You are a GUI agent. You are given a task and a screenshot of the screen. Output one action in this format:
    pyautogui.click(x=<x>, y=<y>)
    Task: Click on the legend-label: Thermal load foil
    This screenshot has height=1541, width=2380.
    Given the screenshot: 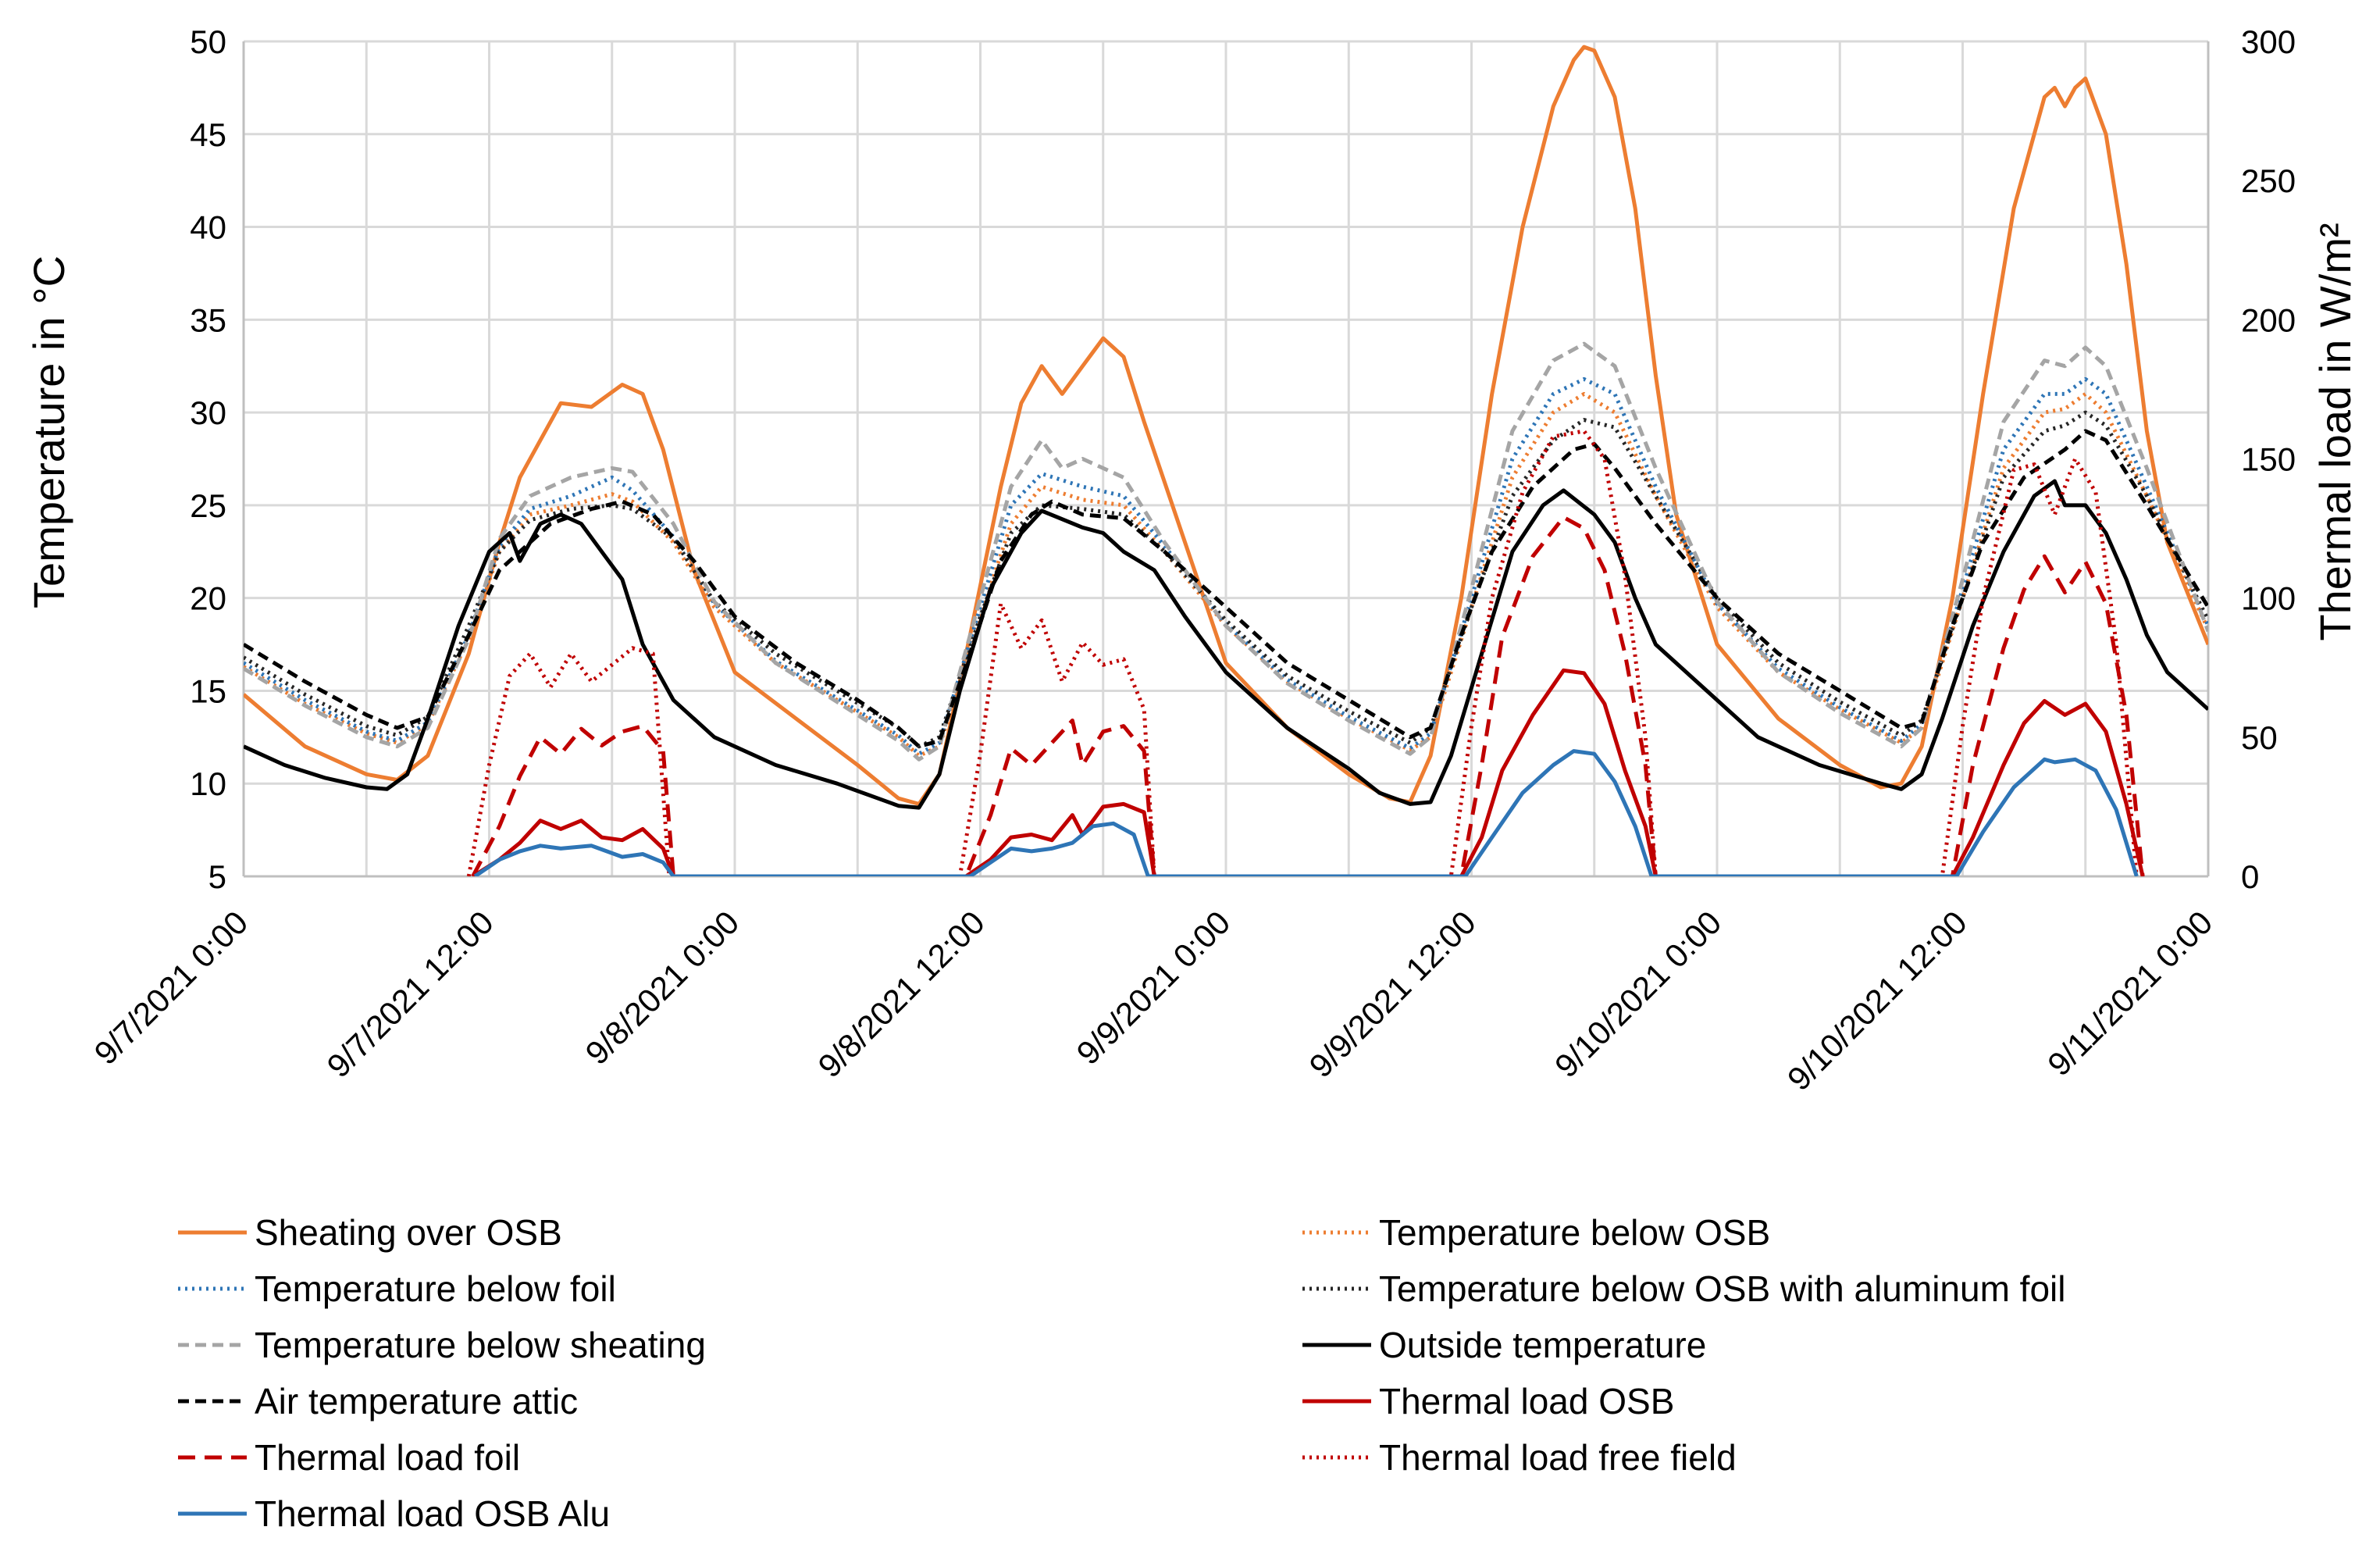 What is the action you would take?
    pyautogui.click(x=387, y=1457)
    